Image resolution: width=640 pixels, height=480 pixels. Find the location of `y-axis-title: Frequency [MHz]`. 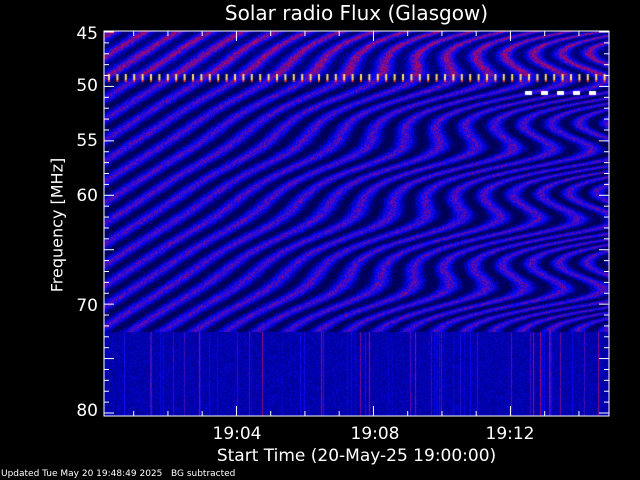

y-axis-title: Frequency [MHz] is located at coordinates (57, 225).